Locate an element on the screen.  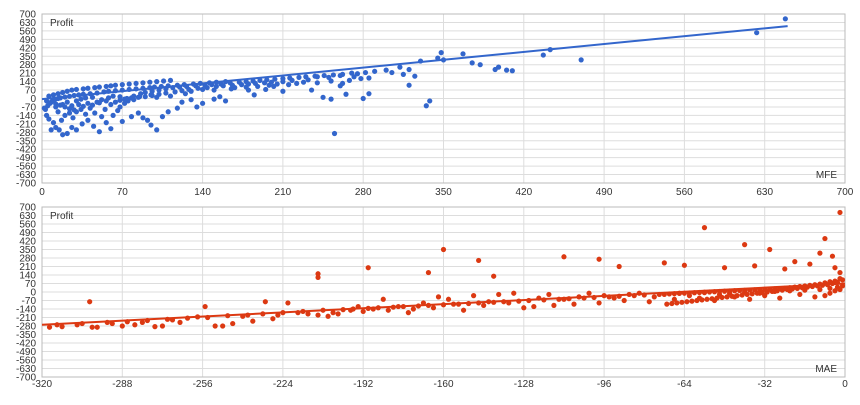
x-tick-label: -192 is located at coordinates (363, 384).